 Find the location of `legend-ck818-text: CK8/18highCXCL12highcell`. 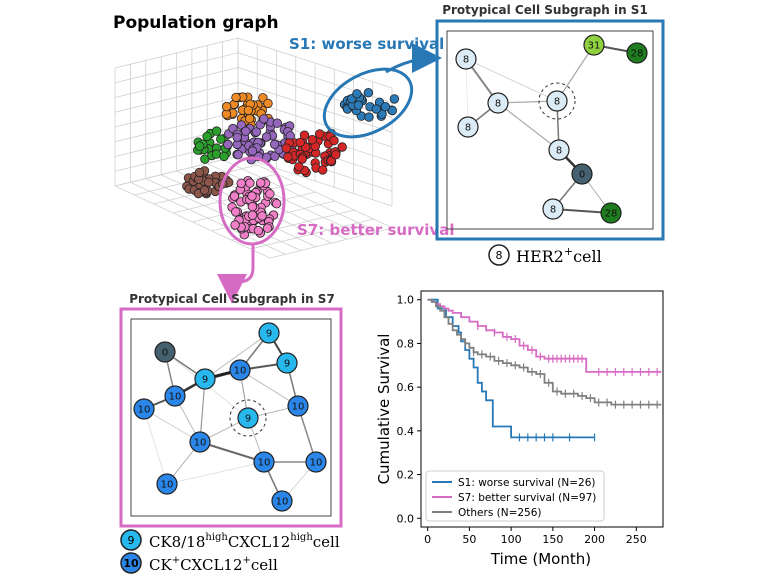

legend-ck818-text: CK8/18highCXCL12highcell is located at coordinates (244, 541).